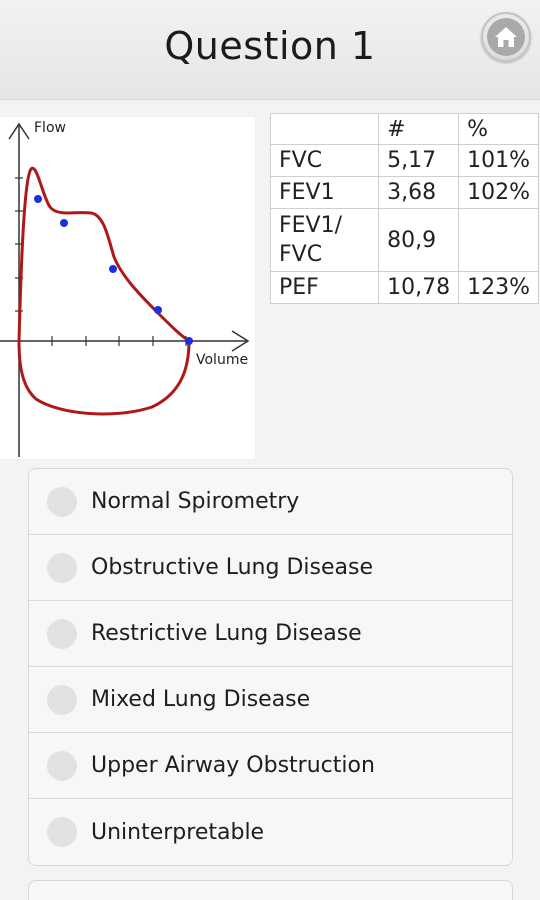 The width and height of the screenshot is (540, 900). I want to click on row-label: FVC, so click(324, 160).